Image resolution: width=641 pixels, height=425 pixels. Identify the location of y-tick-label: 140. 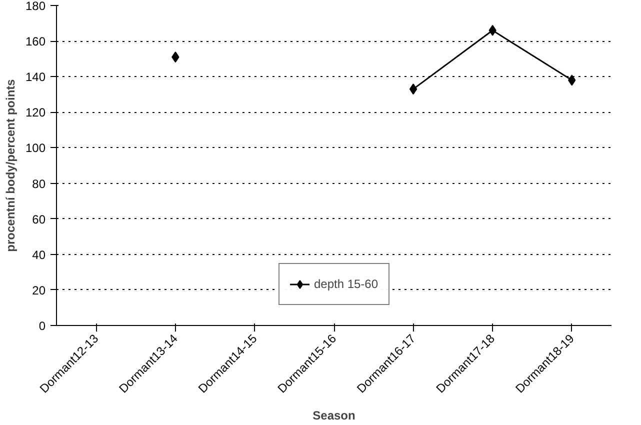
(35, 77).